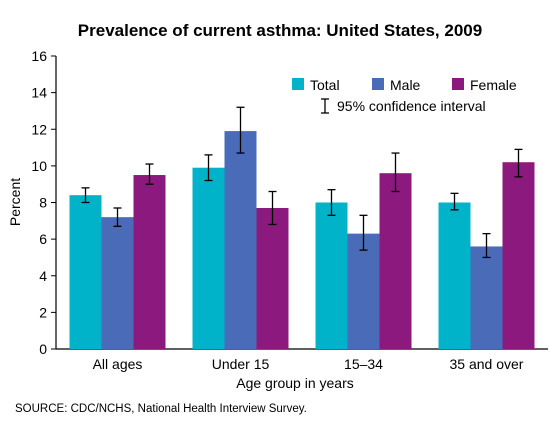 This screenshot has height=440, width=560. Describe the element at coordinates (493, 85) in the screenshot. I see `legend-label: Female` at that location.